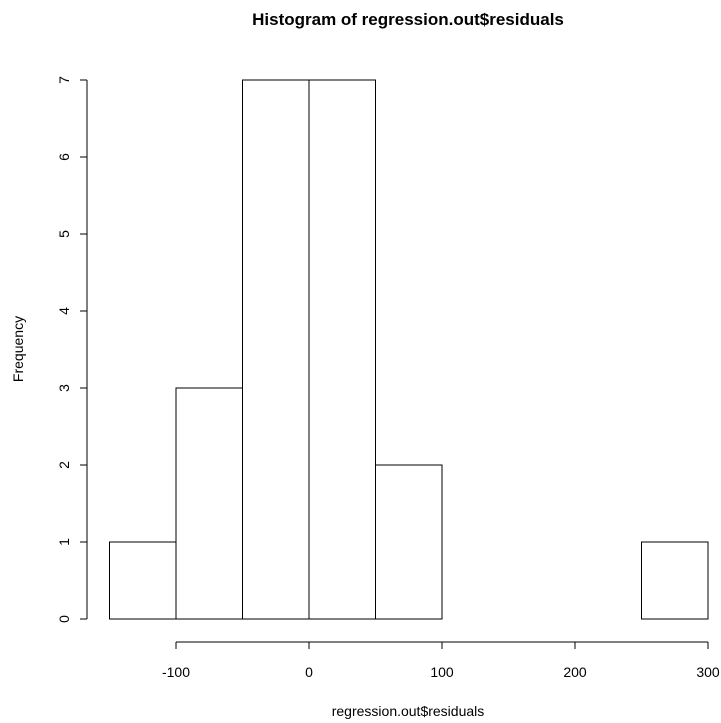 The width and height of the screenshot is (721, 723). What do you see at coordinates (18, 349) in the screenshot?
I see `y-axis-label: Frequency` at bounding box center [18, 349].